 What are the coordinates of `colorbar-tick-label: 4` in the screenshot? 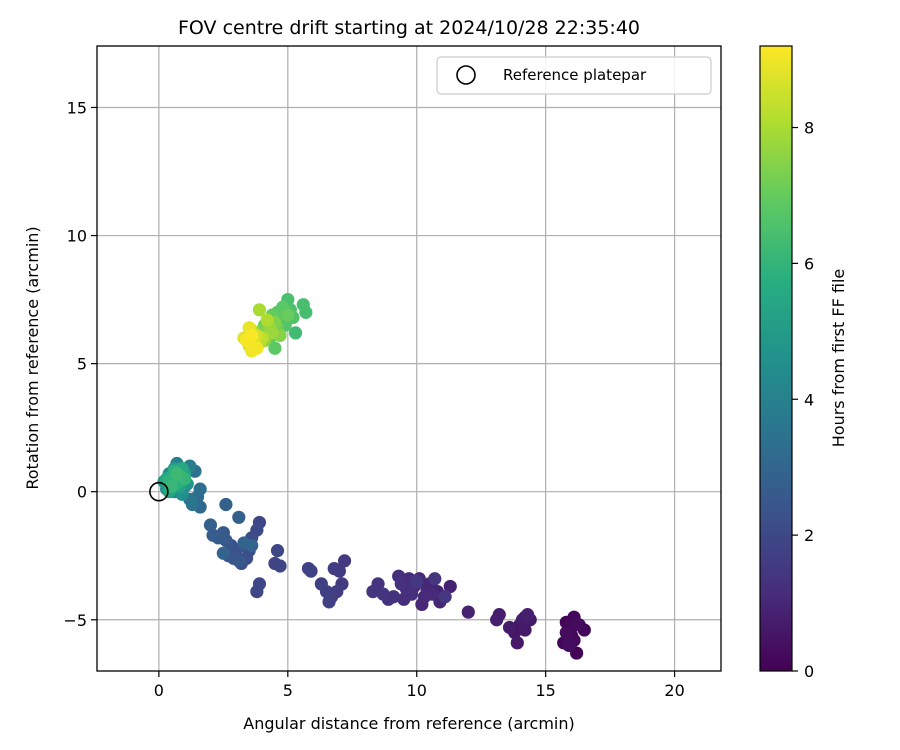 It's located at (809, 399).